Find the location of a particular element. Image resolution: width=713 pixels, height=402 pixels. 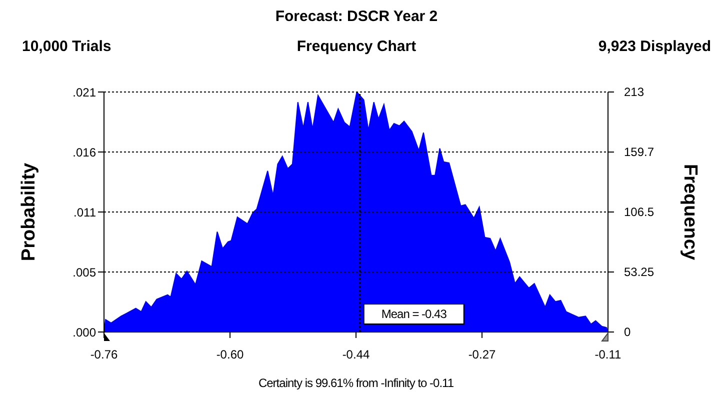

x-tick-label: -0.27 is located at coordinates (482, 355).